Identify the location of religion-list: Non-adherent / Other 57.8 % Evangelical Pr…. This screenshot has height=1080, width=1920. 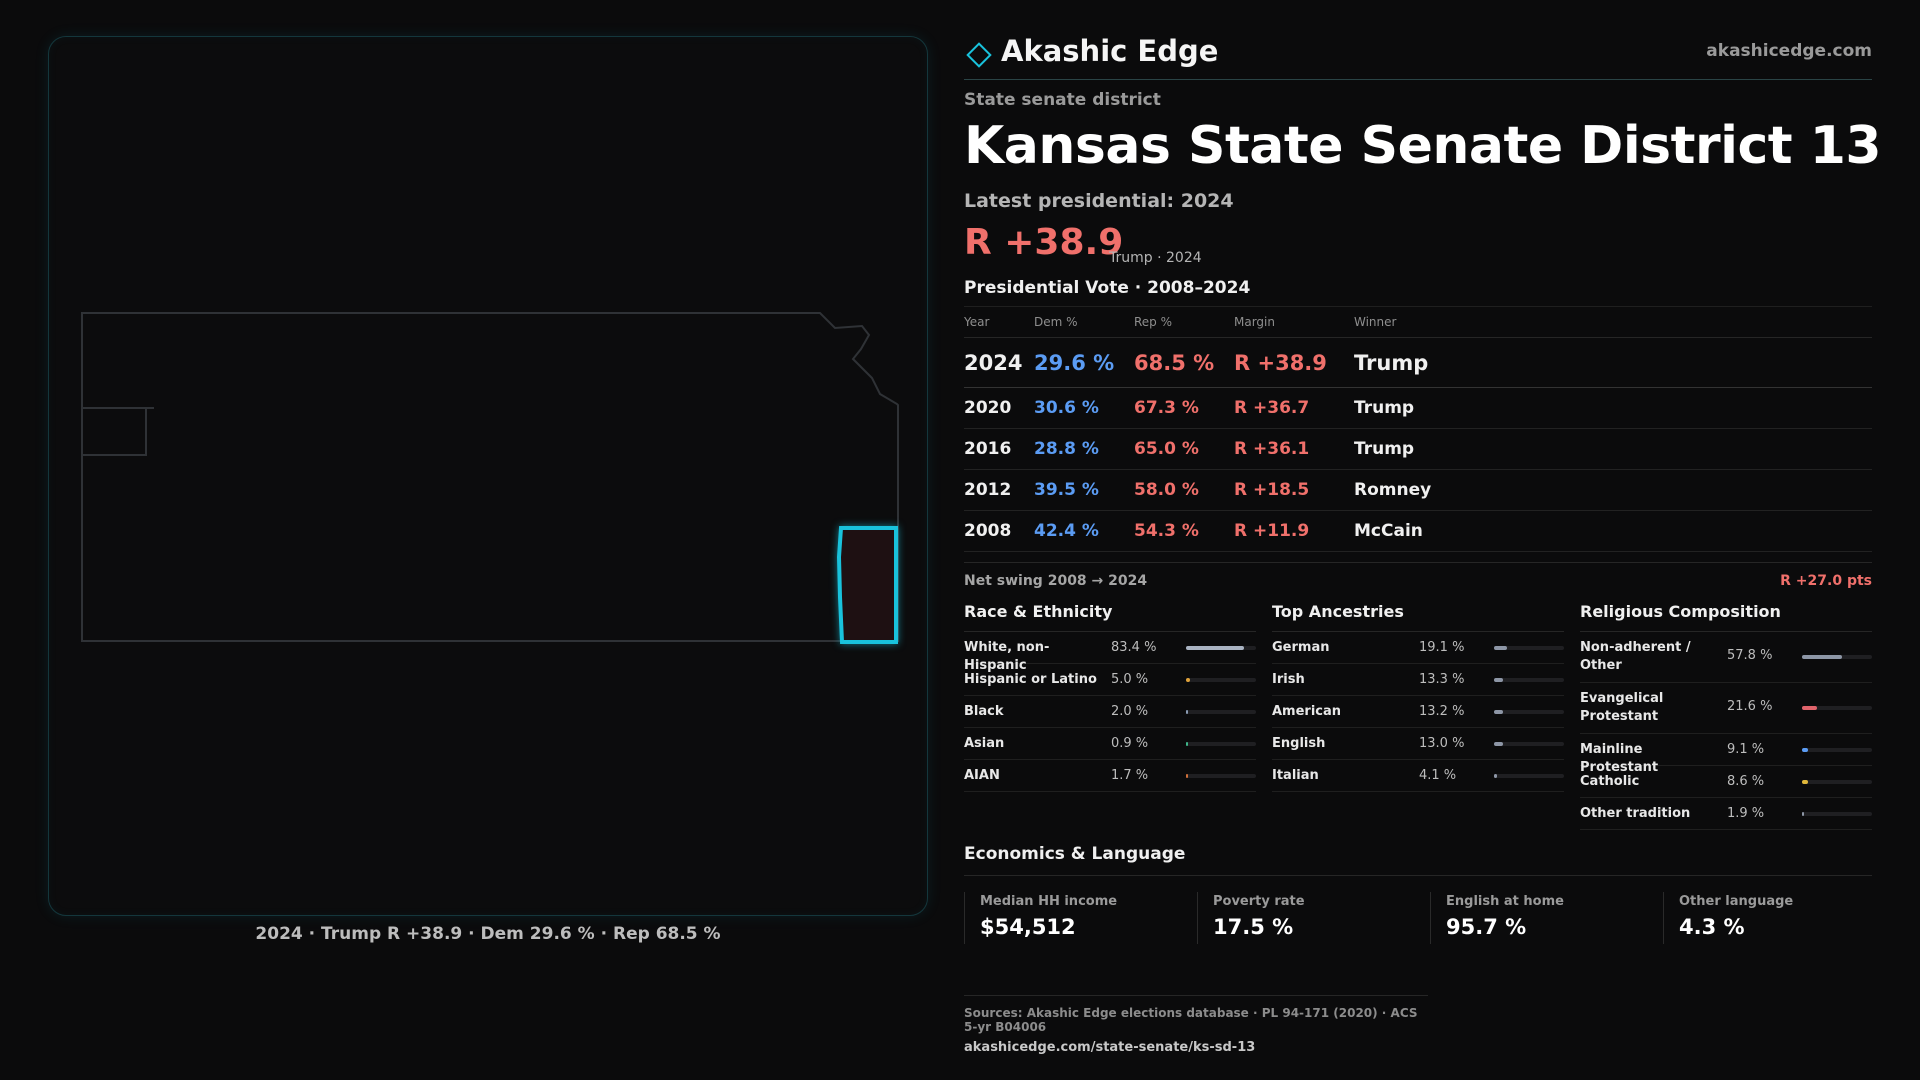
(1726, 731).